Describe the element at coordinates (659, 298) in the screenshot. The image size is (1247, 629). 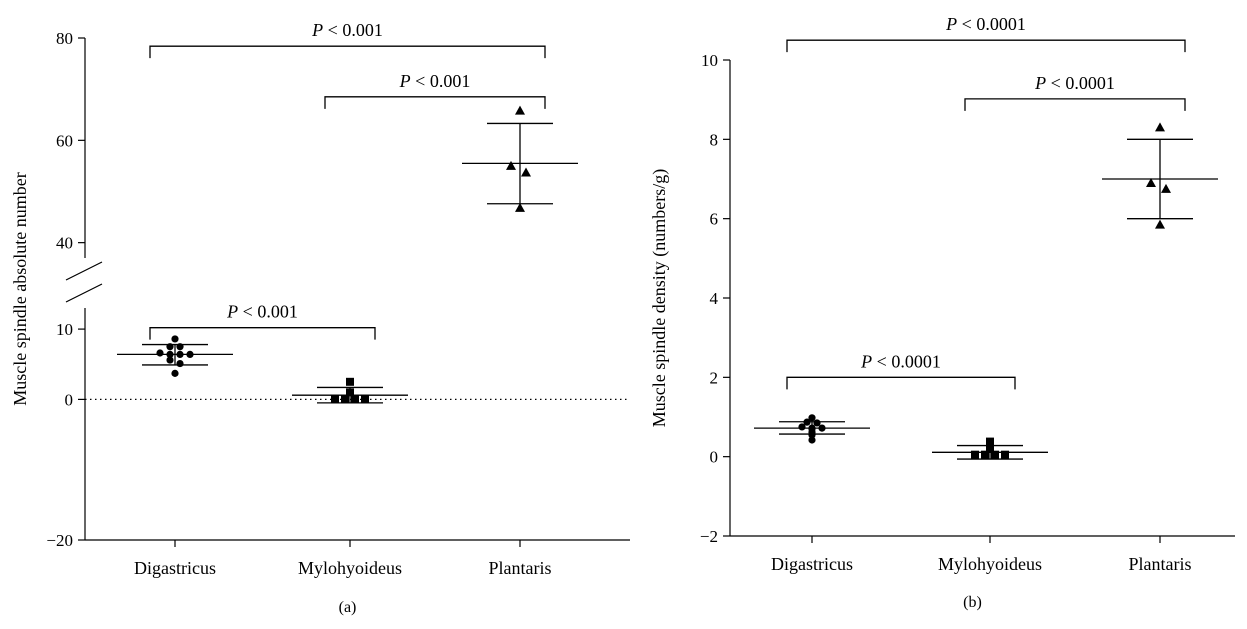
I see `y-axis-label: Muscle spindle density (numbers/g)` at that location.